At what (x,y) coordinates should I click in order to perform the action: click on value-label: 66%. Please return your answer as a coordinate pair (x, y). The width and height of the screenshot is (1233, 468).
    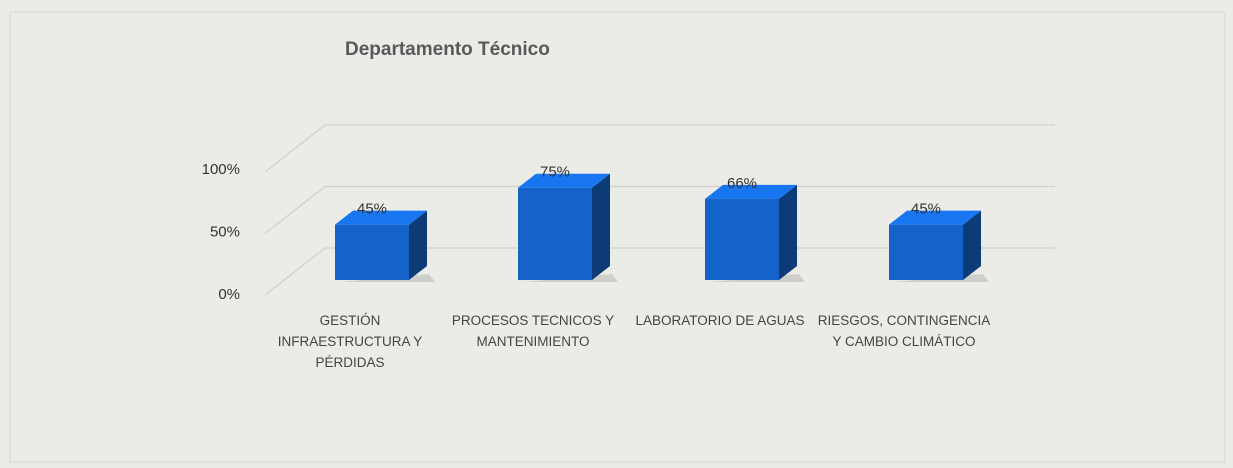
    Looking at the image, I should click on (742, 183).